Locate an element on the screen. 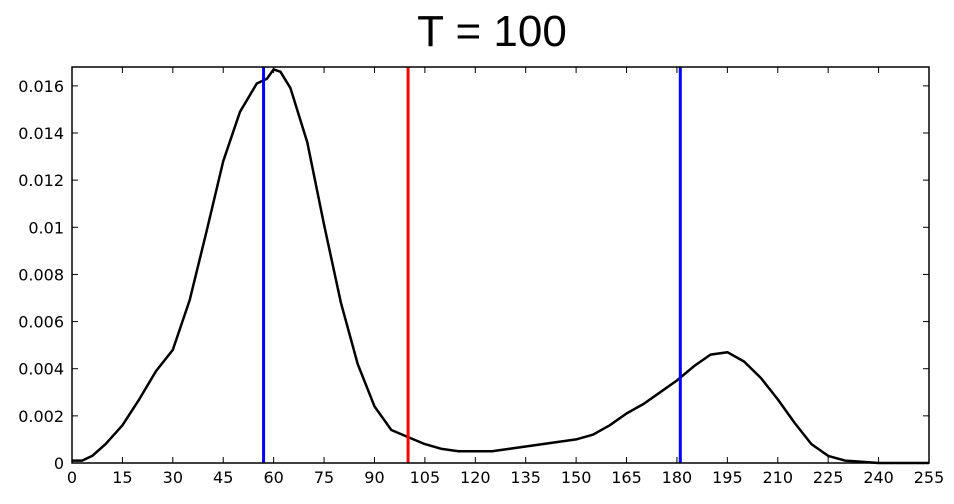 The height and width of the screenshot is (504, 954). y-tick-label: 0.012 is located at coordinates (41, 180).